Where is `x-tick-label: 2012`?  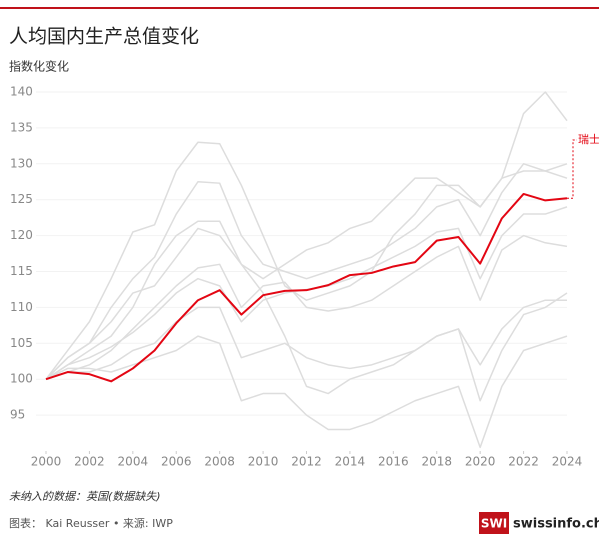 x-tick-label: 2012 is located at coordinates (306, 462).